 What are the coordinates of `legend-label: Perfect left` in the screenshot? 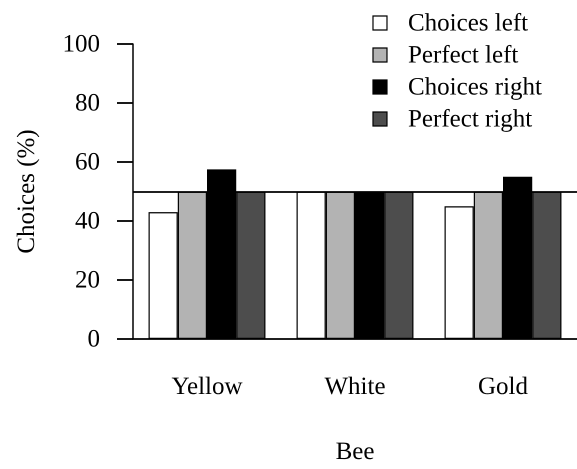 It's located at (463, 55).